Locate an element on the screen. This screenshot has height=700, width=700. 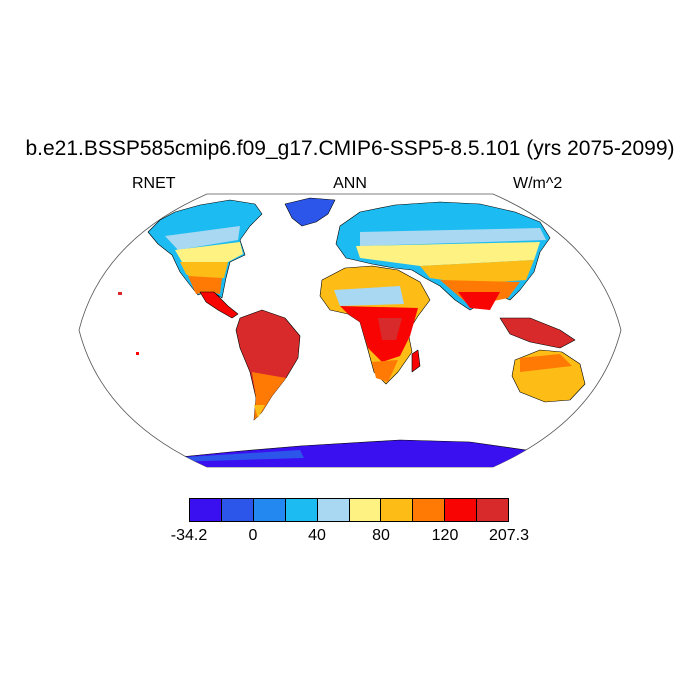
antarctica is located at coordinates (365, 453).